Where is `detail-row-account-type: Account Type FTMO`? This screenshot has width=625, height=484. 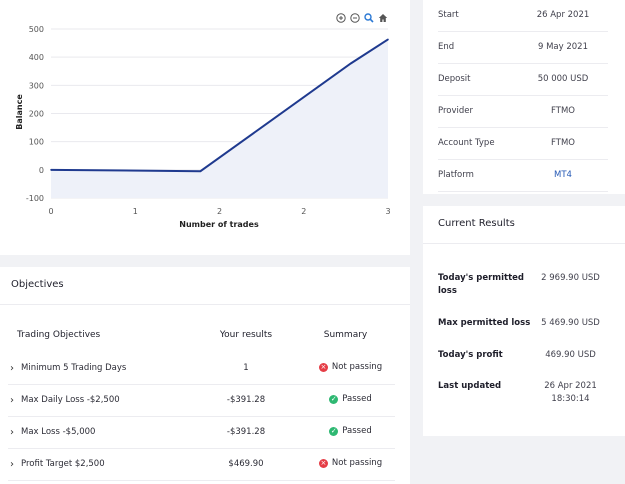 detail-row-account-type: Account Type FTMO is located at coordinates (523, 144).